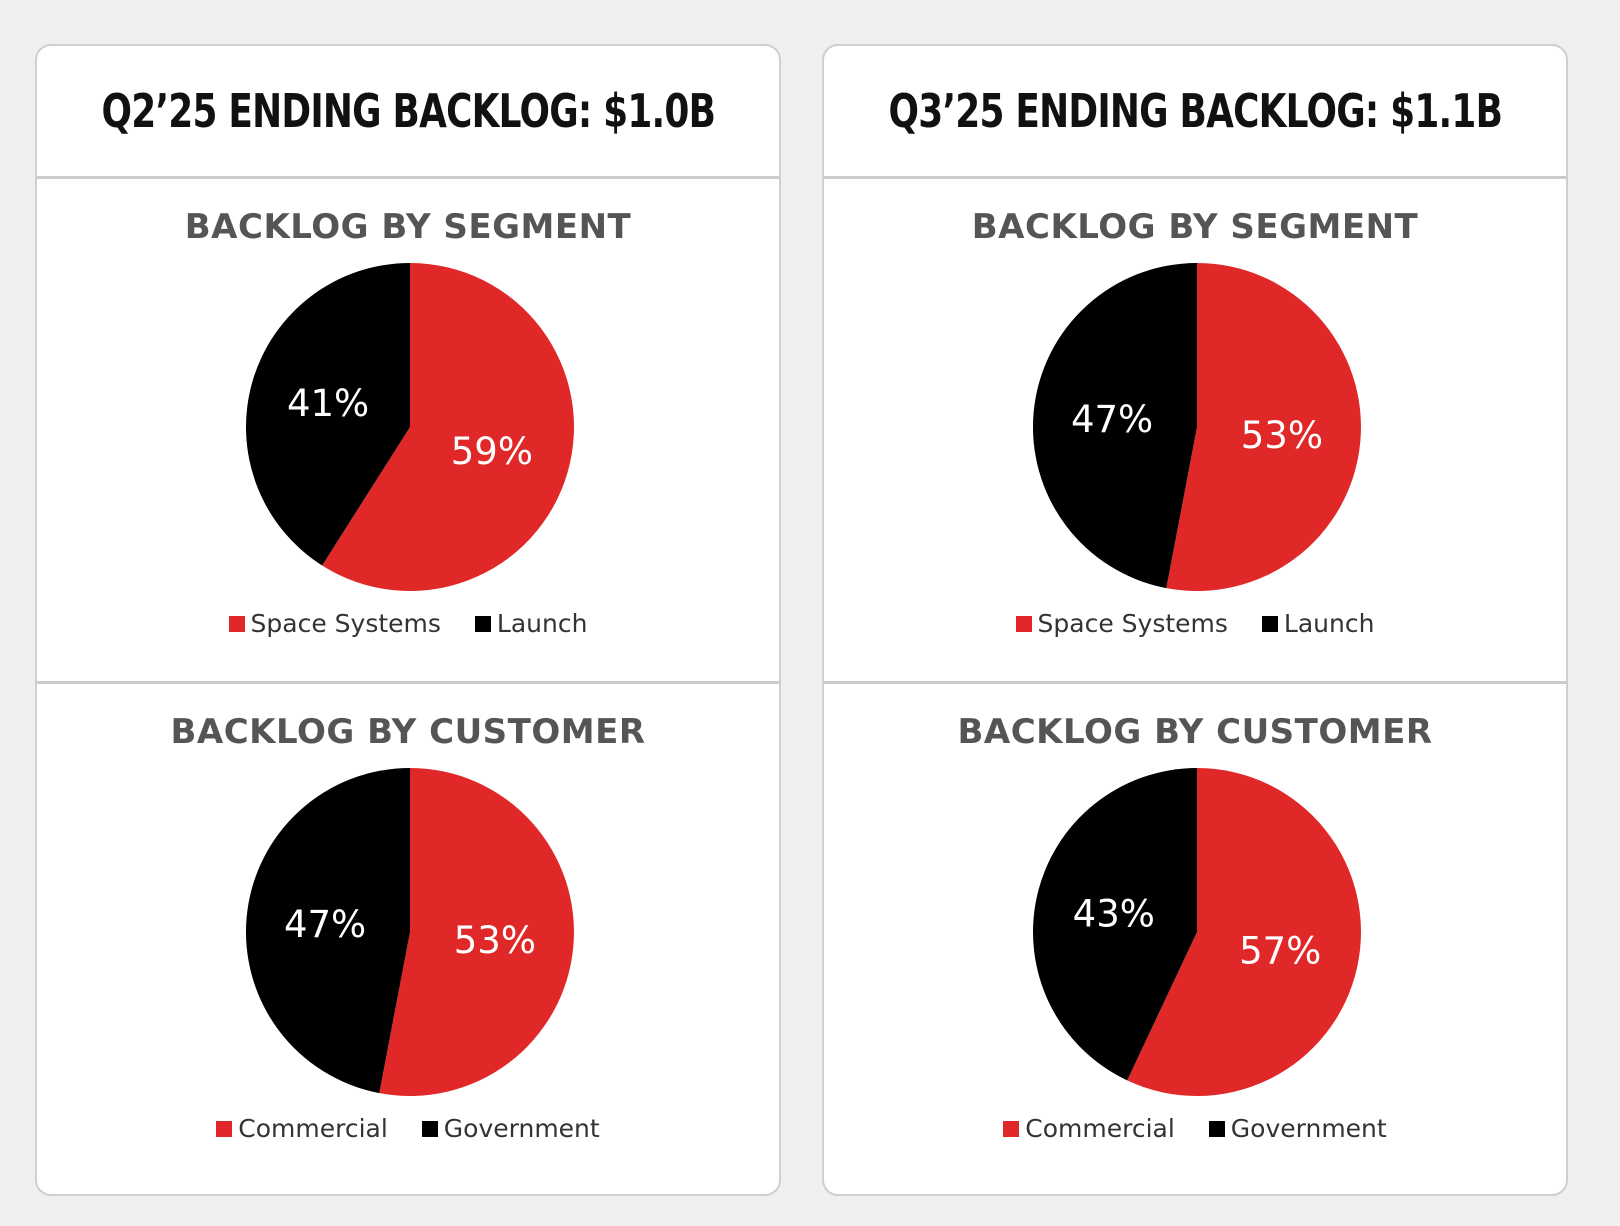 The width and height of the screenshot is (1620, 1226). I want to click on customer-pie-chart: 53% 47%, so click(409, 932).